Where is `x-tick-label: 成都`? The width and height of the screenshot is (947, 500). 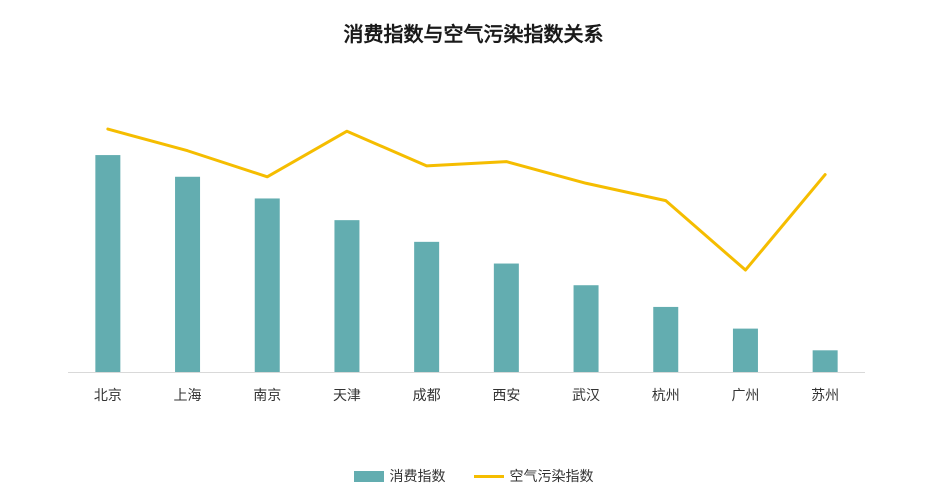
x-tick-label: 成都 is located at coordinates (427, 396).